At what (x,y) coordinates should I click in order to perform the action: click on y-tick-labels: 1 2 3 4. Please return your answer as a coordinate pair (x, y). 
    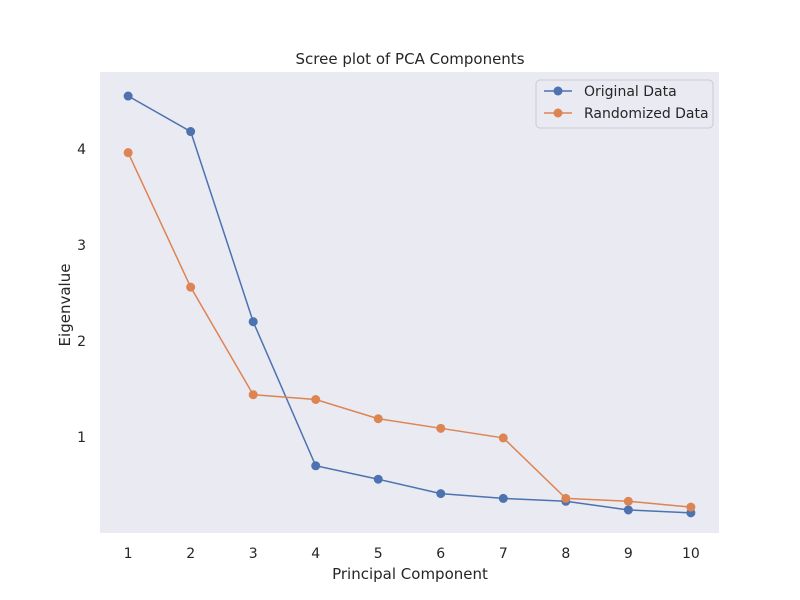
    Looking at the image, I should click on (81, 294).